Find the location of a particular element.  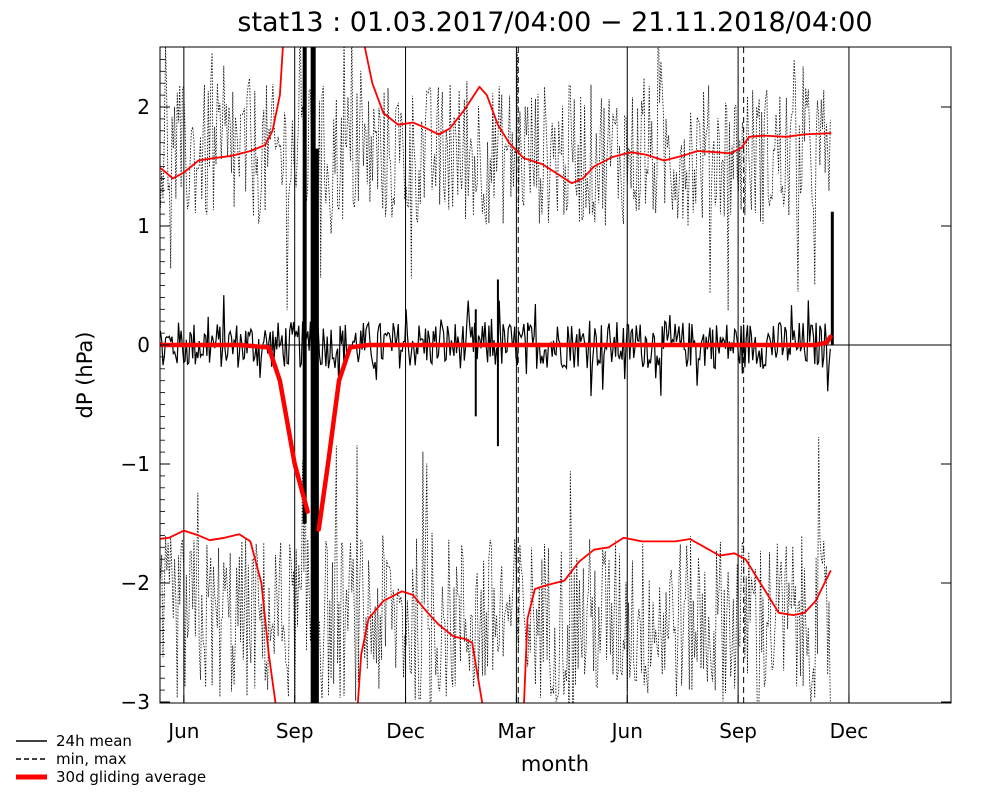

legend: 24h mean min, max 30d gliding average is located at coordinates (111, 759).